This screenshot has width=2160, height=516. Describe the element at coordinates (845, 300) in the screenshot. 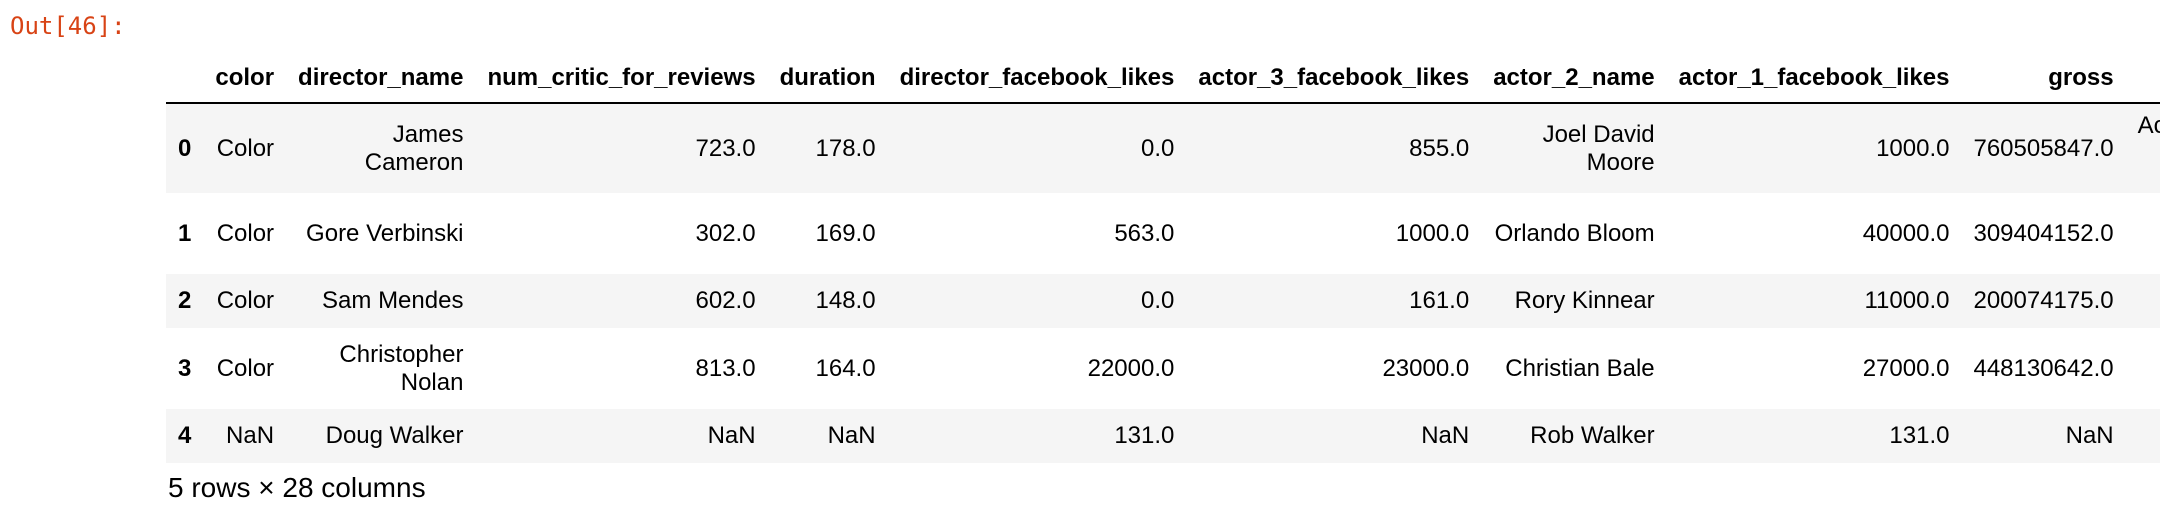

I see `table-cell: 148.0` at that location.